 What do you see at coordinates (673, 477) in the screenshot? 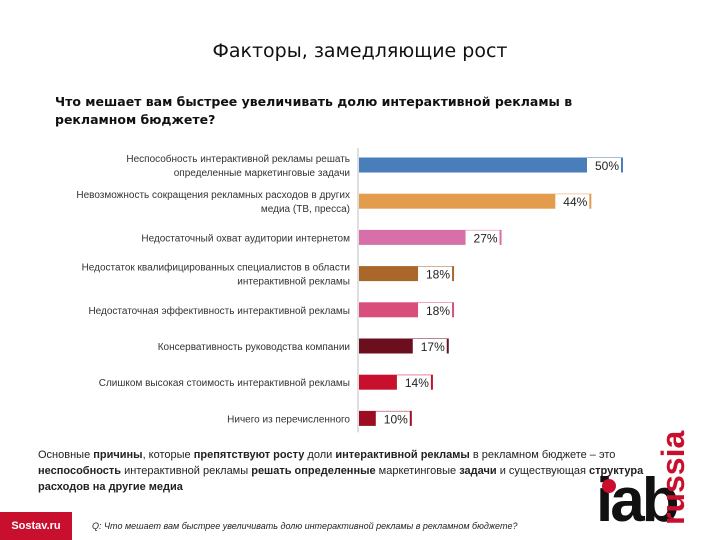
I see `russia-logo-text: russia` at bounding box center [673, 477].